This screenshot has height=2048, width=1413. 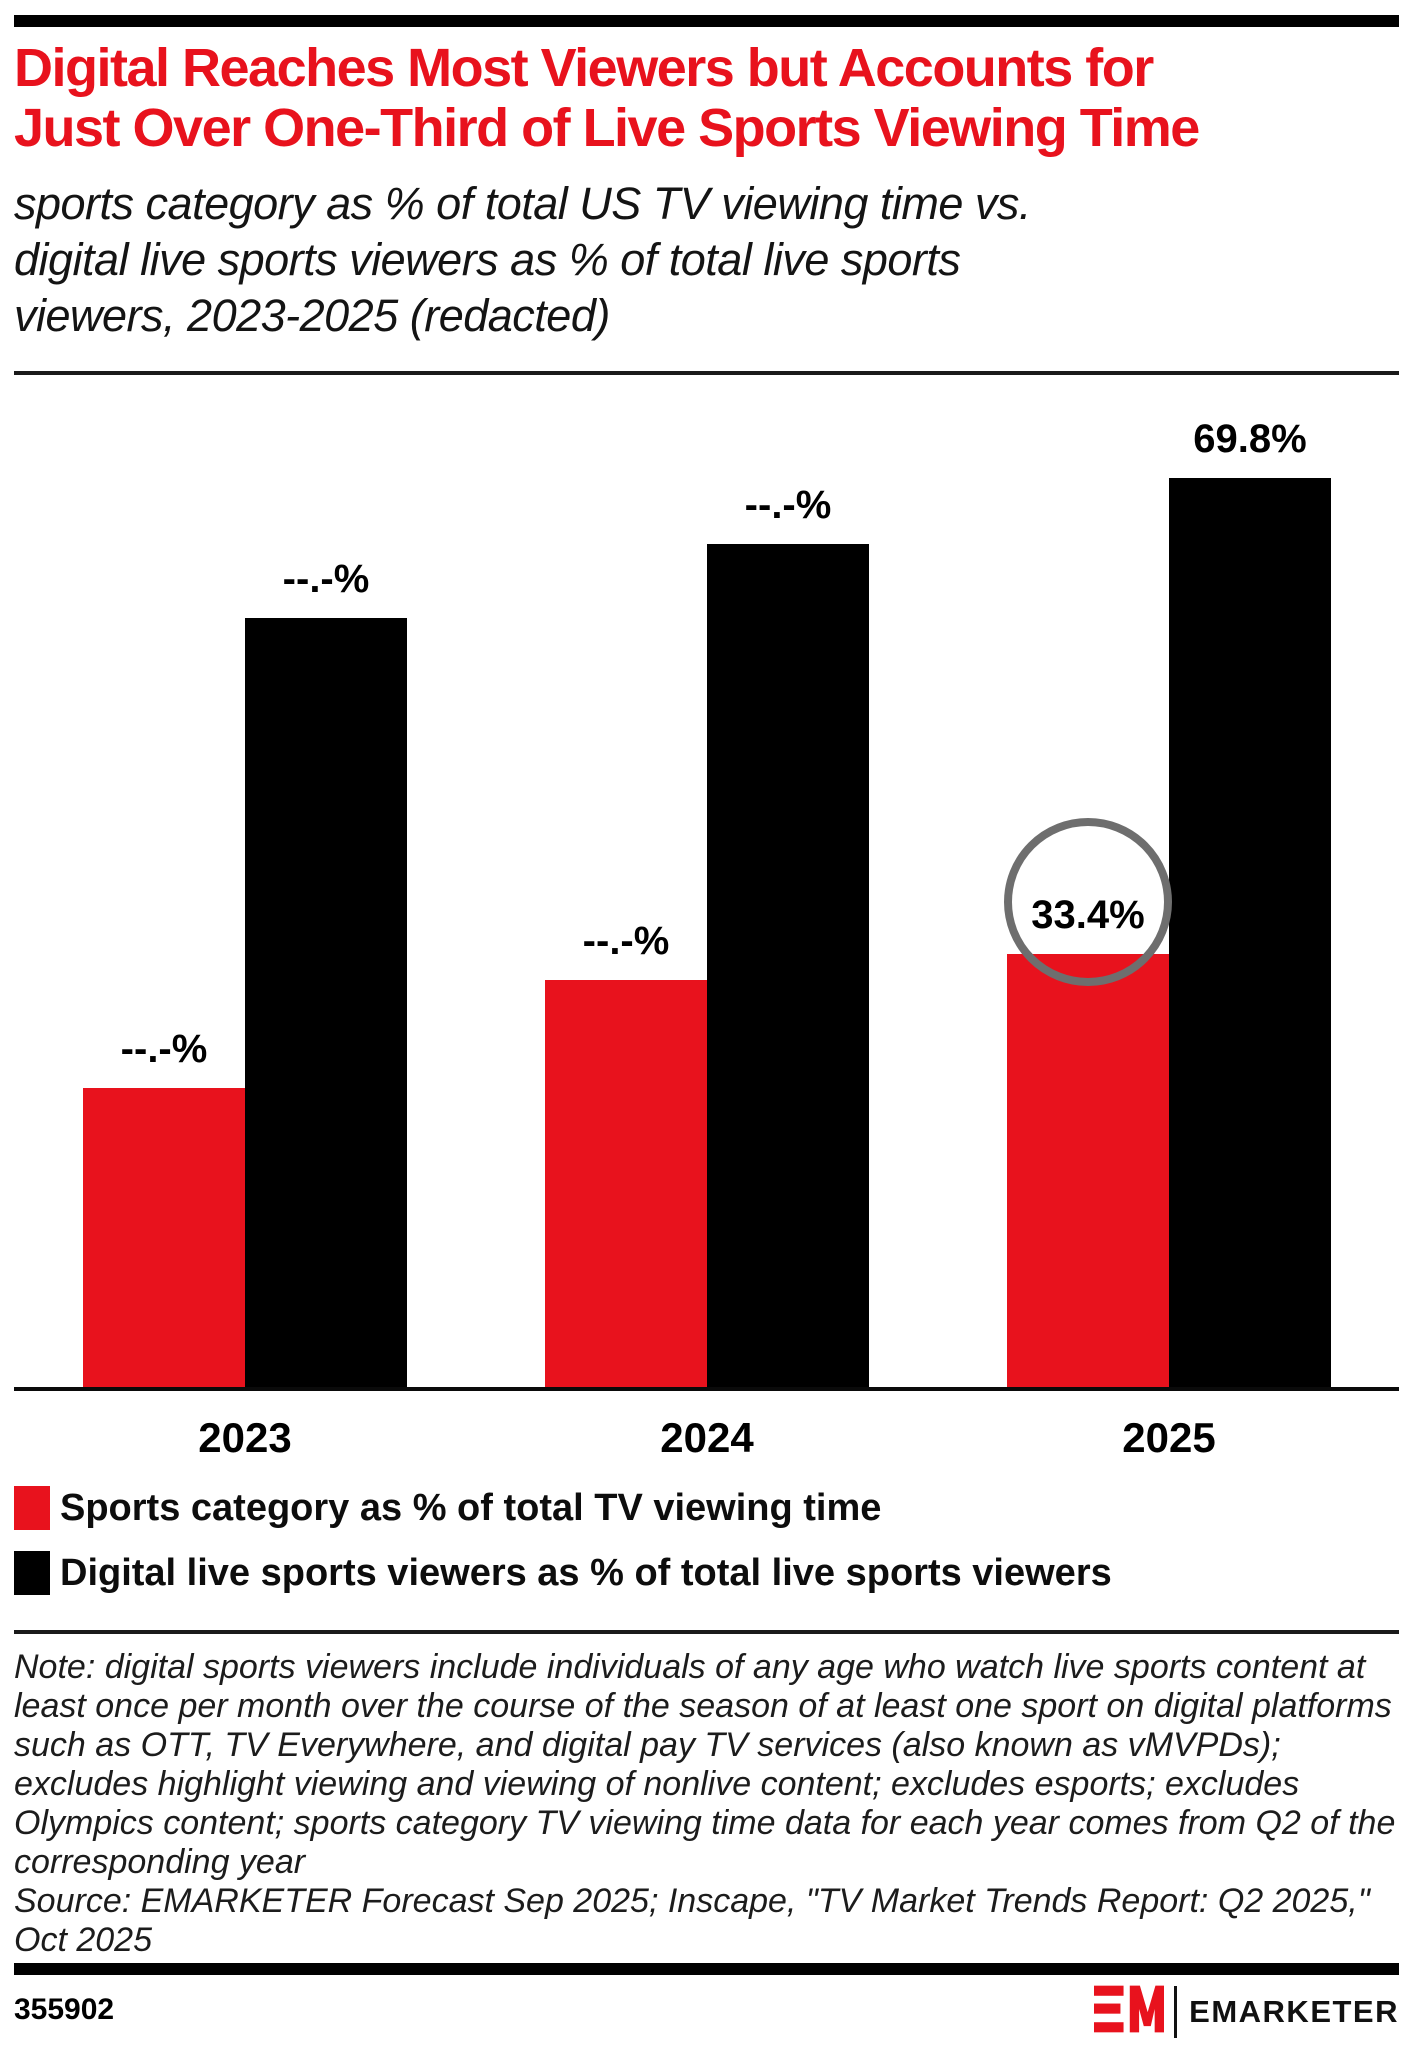 What do you see at coordinates (1088, 915) in the screenshot?
I see `value-label-2025-sports: 33.4%` at bounding box center [1088, 915].